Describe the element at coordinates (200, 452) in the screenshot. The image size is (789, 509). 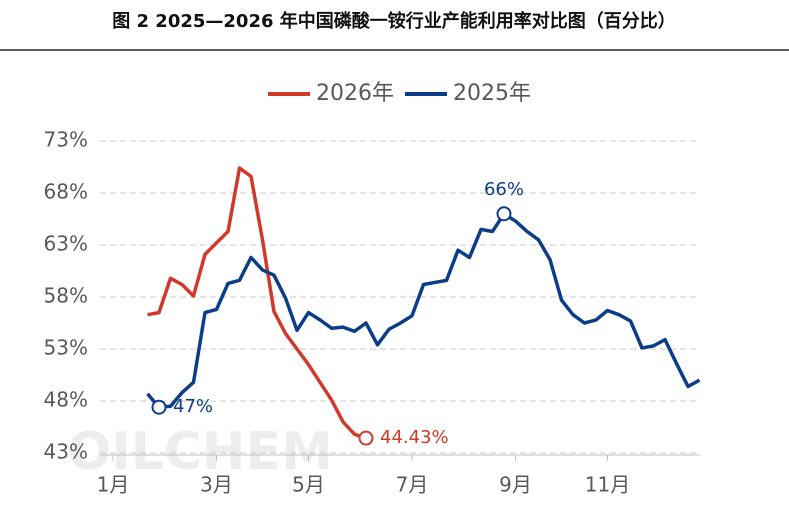
I see `watermark: OILCHEM` at that location.